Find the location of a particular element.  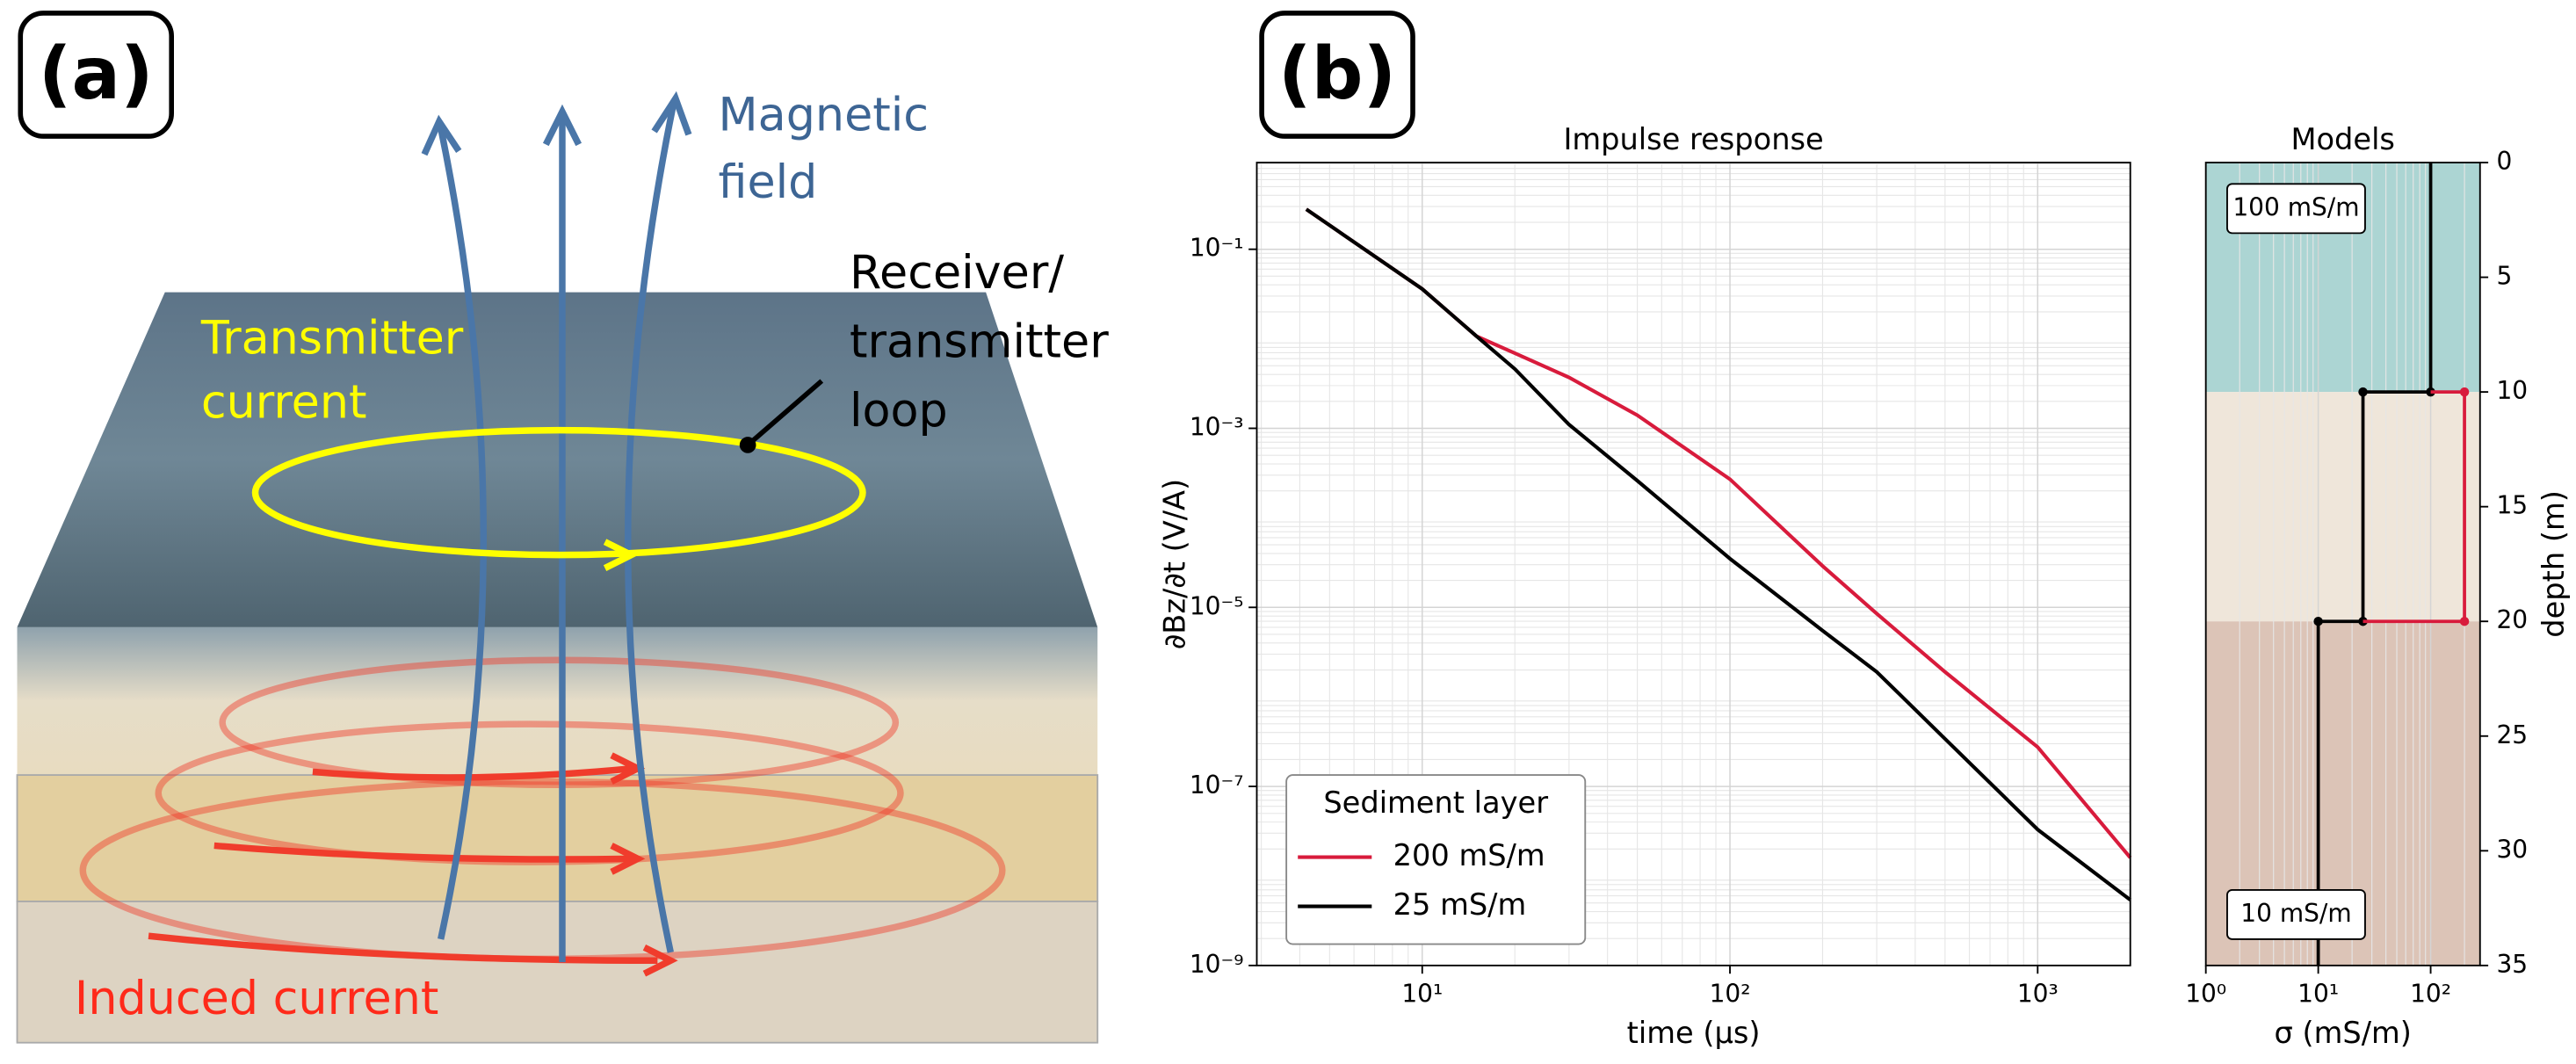

y-tick-label: 25 is located at coordinates (2512, 734).